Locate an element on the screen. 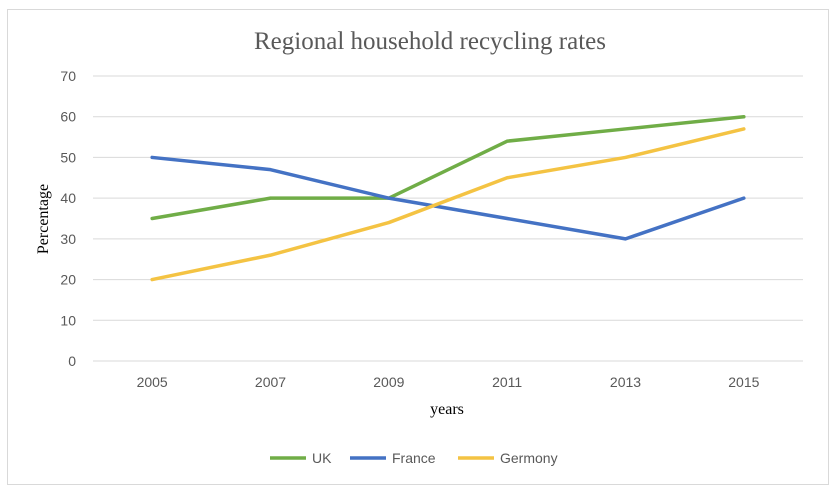 The height and width of the screenshot is (490, 840). y-tick-50: 50 is located at coordinates (68, 157).